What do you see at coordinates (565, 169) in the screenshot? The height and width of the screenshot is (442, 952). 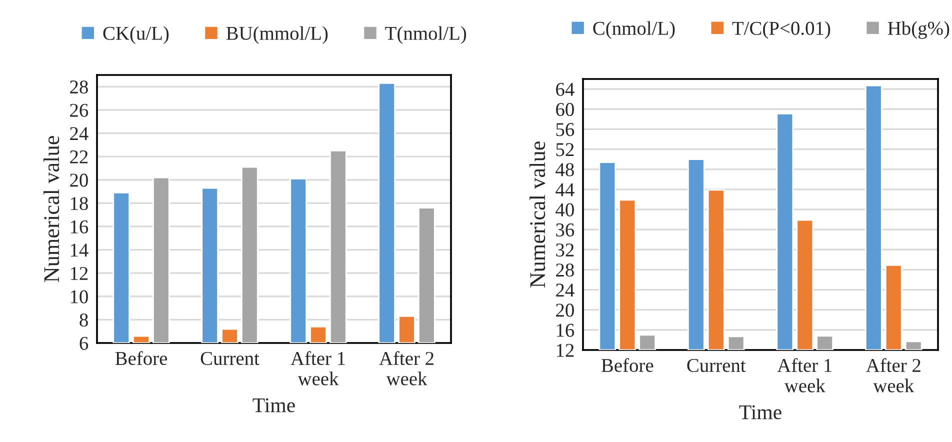 I see `y-tick-label: 48` at bounding box center [565, 169].